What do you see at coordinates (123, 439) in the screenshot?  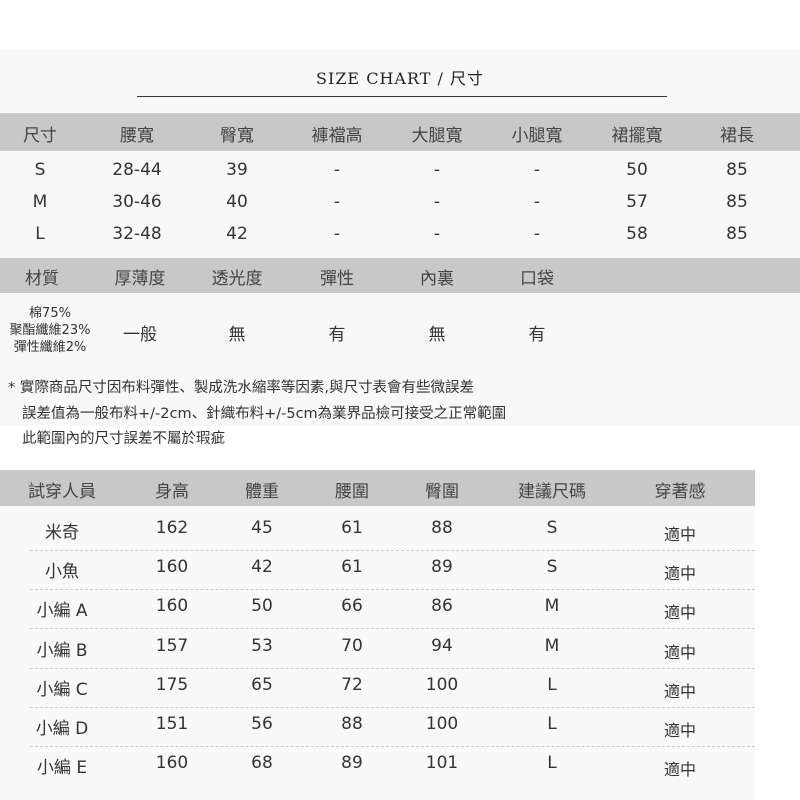 I see `note-line: 此範圍內的尺寸誤差不屬於瑕疵` at bounding box center [123, 439].